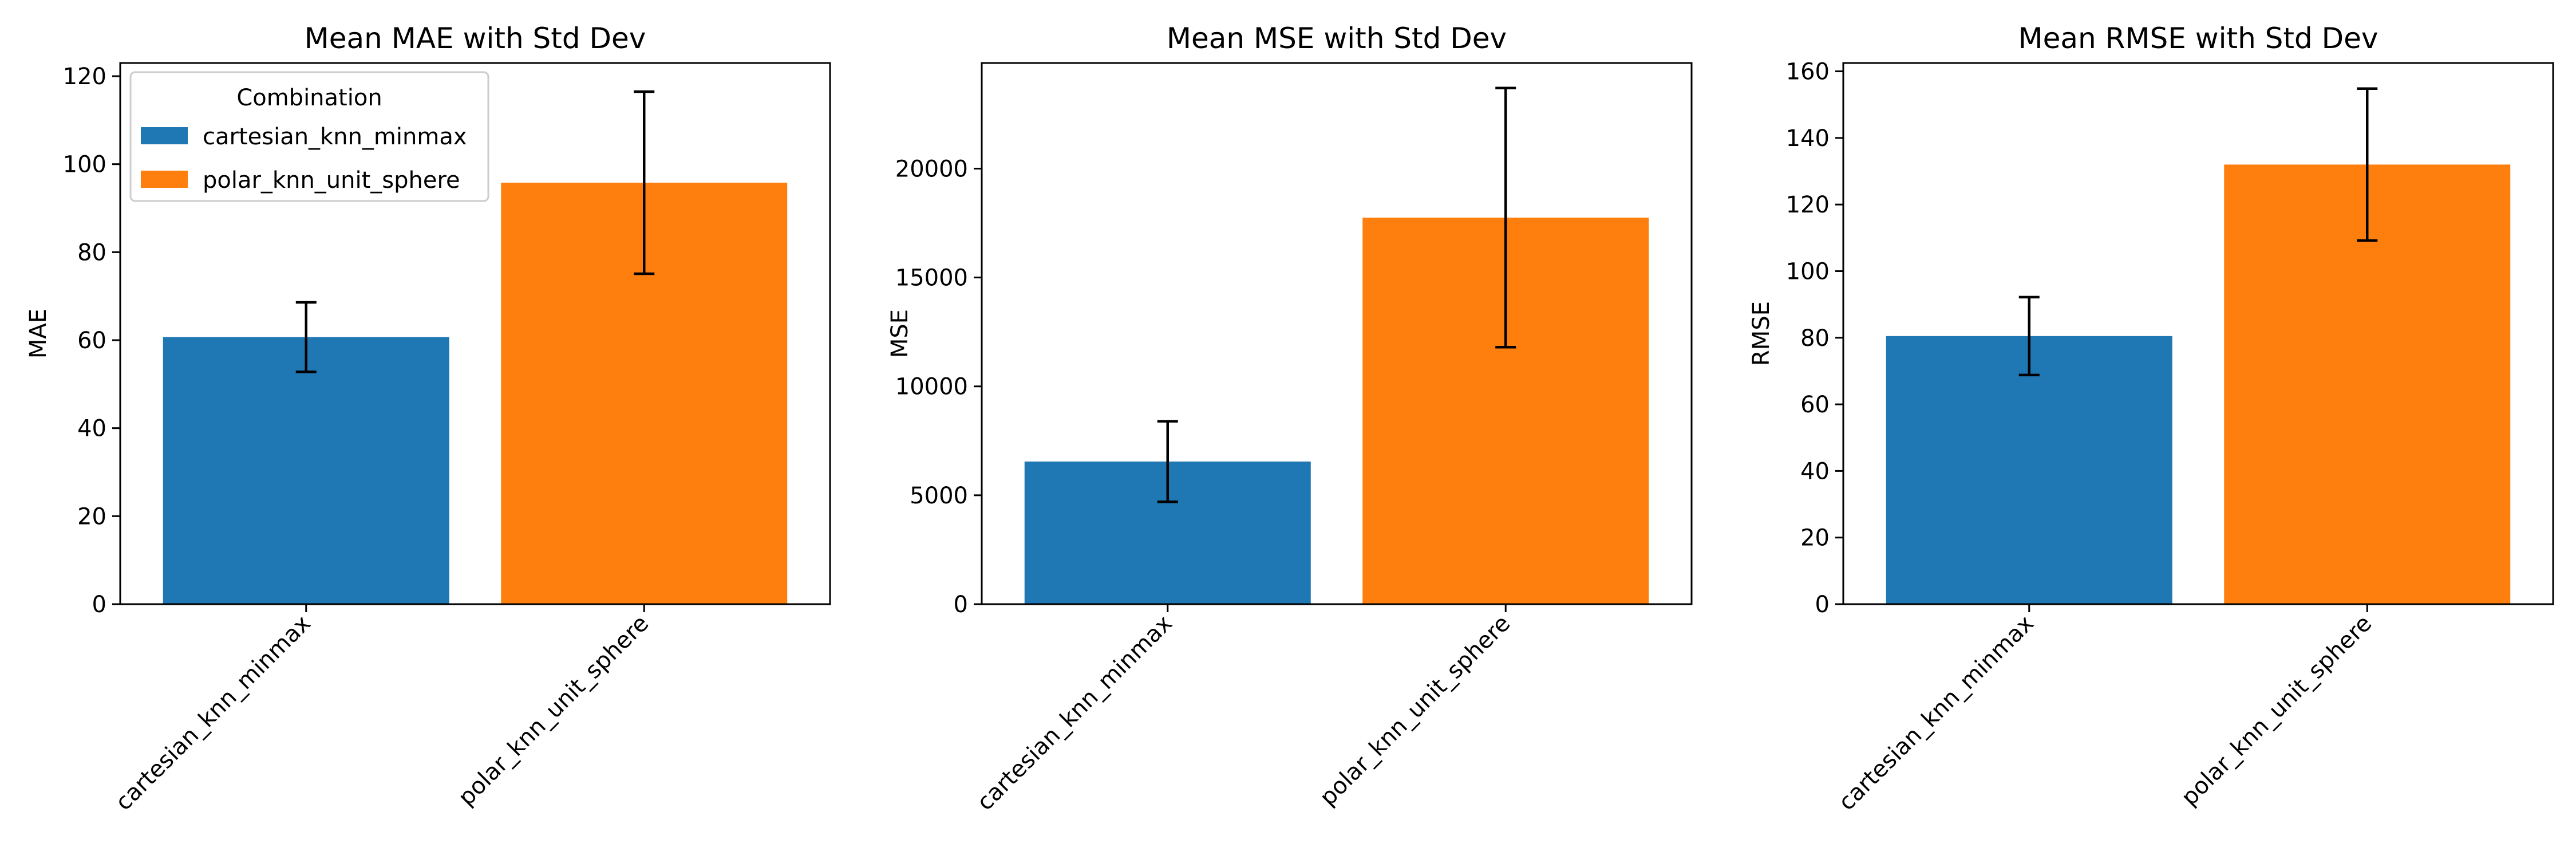 The image size is (2576, 859). Describe the element at coordinates (475, 38) in the screenshot. I see `chart-title: Mean MAE with Std Dev` at that location.